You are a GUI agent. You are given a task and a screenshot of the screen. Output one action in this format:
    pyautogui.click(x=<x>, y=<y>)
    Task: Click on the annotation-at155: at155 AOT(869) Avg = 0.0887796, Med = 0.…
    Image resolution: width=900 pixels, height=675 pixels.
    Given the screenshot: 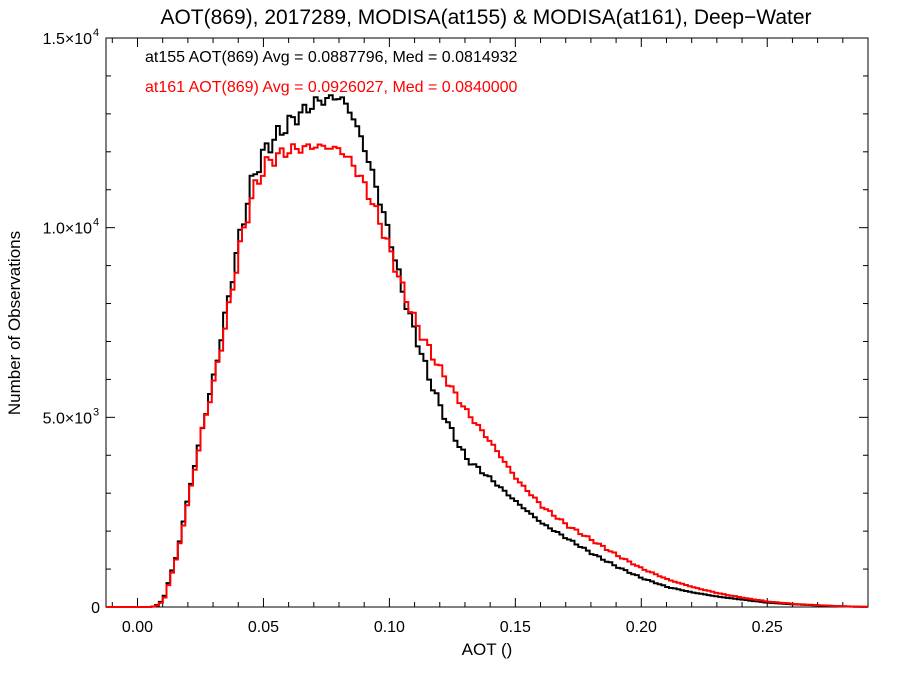 What is the action you would take?
    pyautogui.click(x=331, y=57)
    